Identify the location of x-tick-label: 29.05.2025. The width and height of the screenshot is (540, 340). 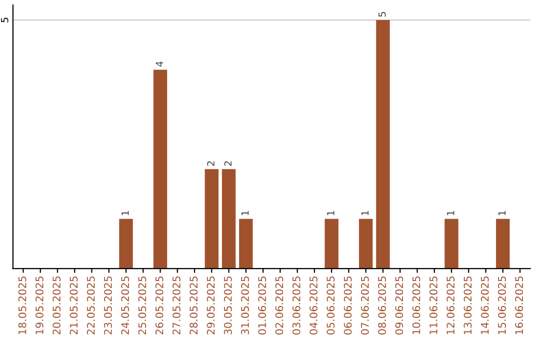
(210, 305).